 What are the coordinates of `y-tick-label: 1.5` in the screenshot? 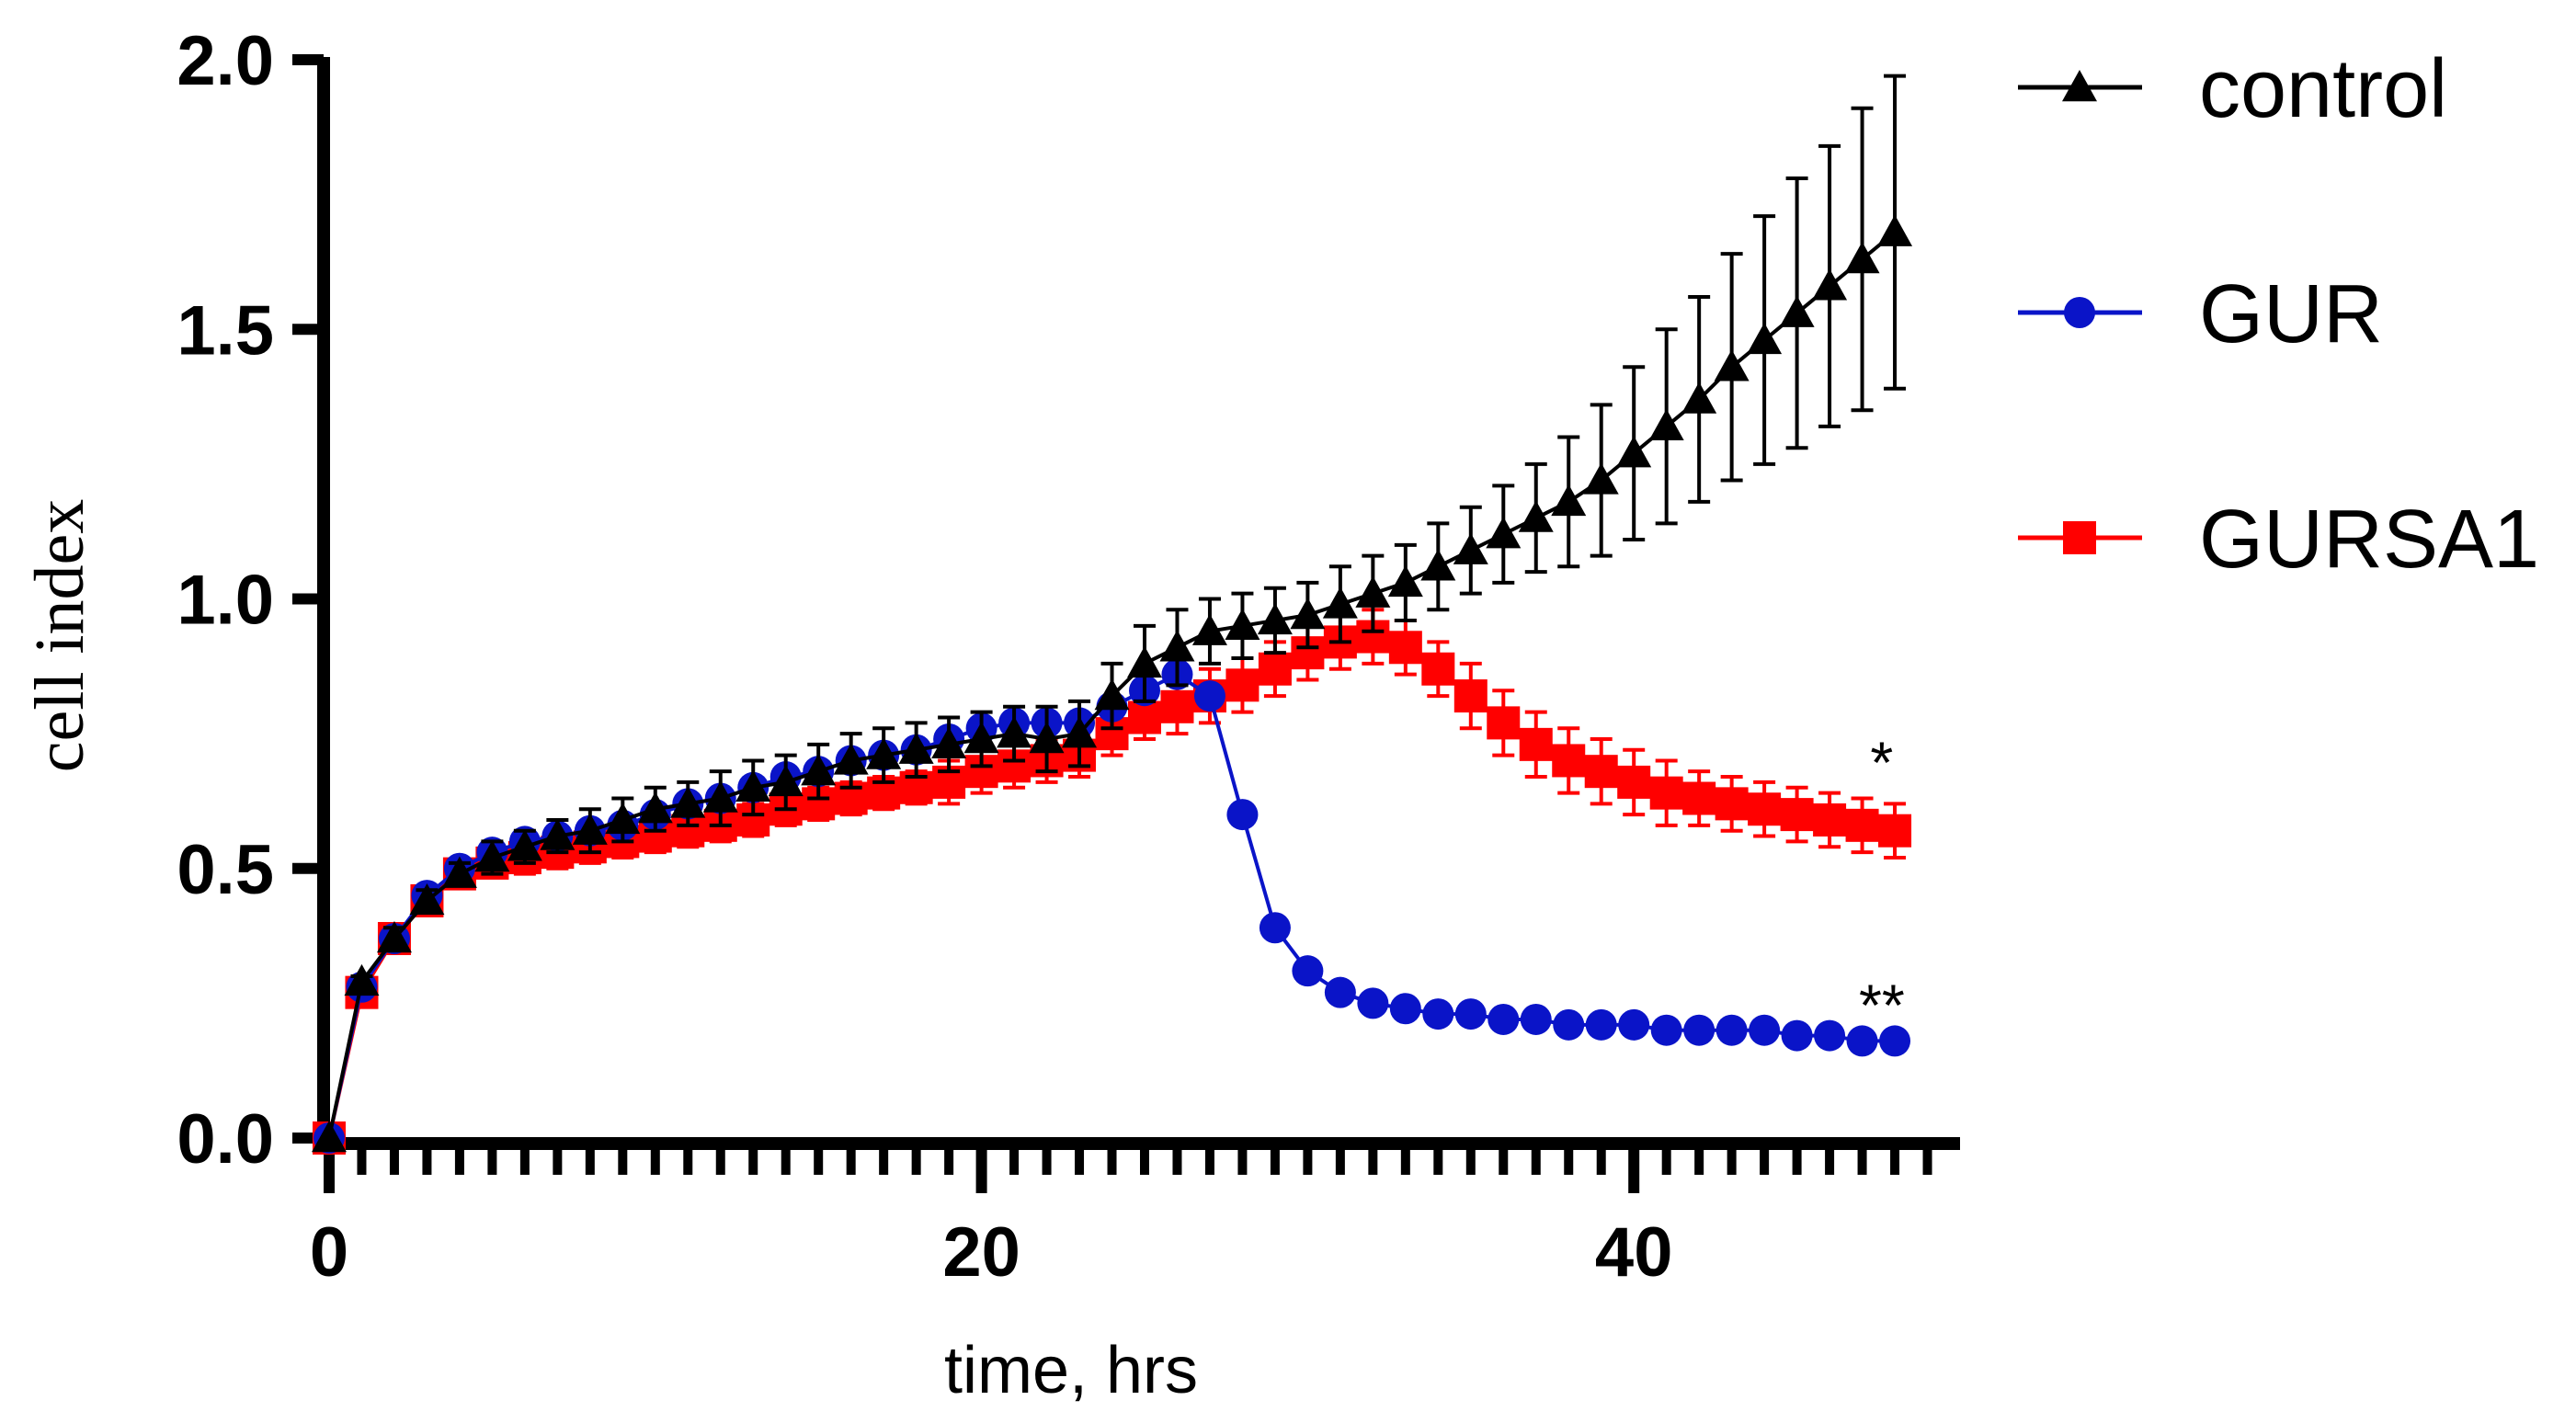 It's located at (225, 331).